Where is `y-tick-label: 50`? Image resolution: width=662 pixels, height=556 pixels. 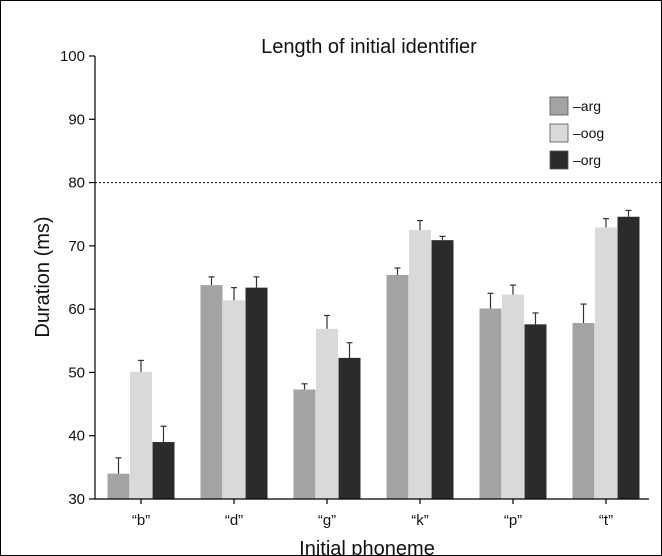 y-tick-label: 50 is located at coordinates (76, 372).